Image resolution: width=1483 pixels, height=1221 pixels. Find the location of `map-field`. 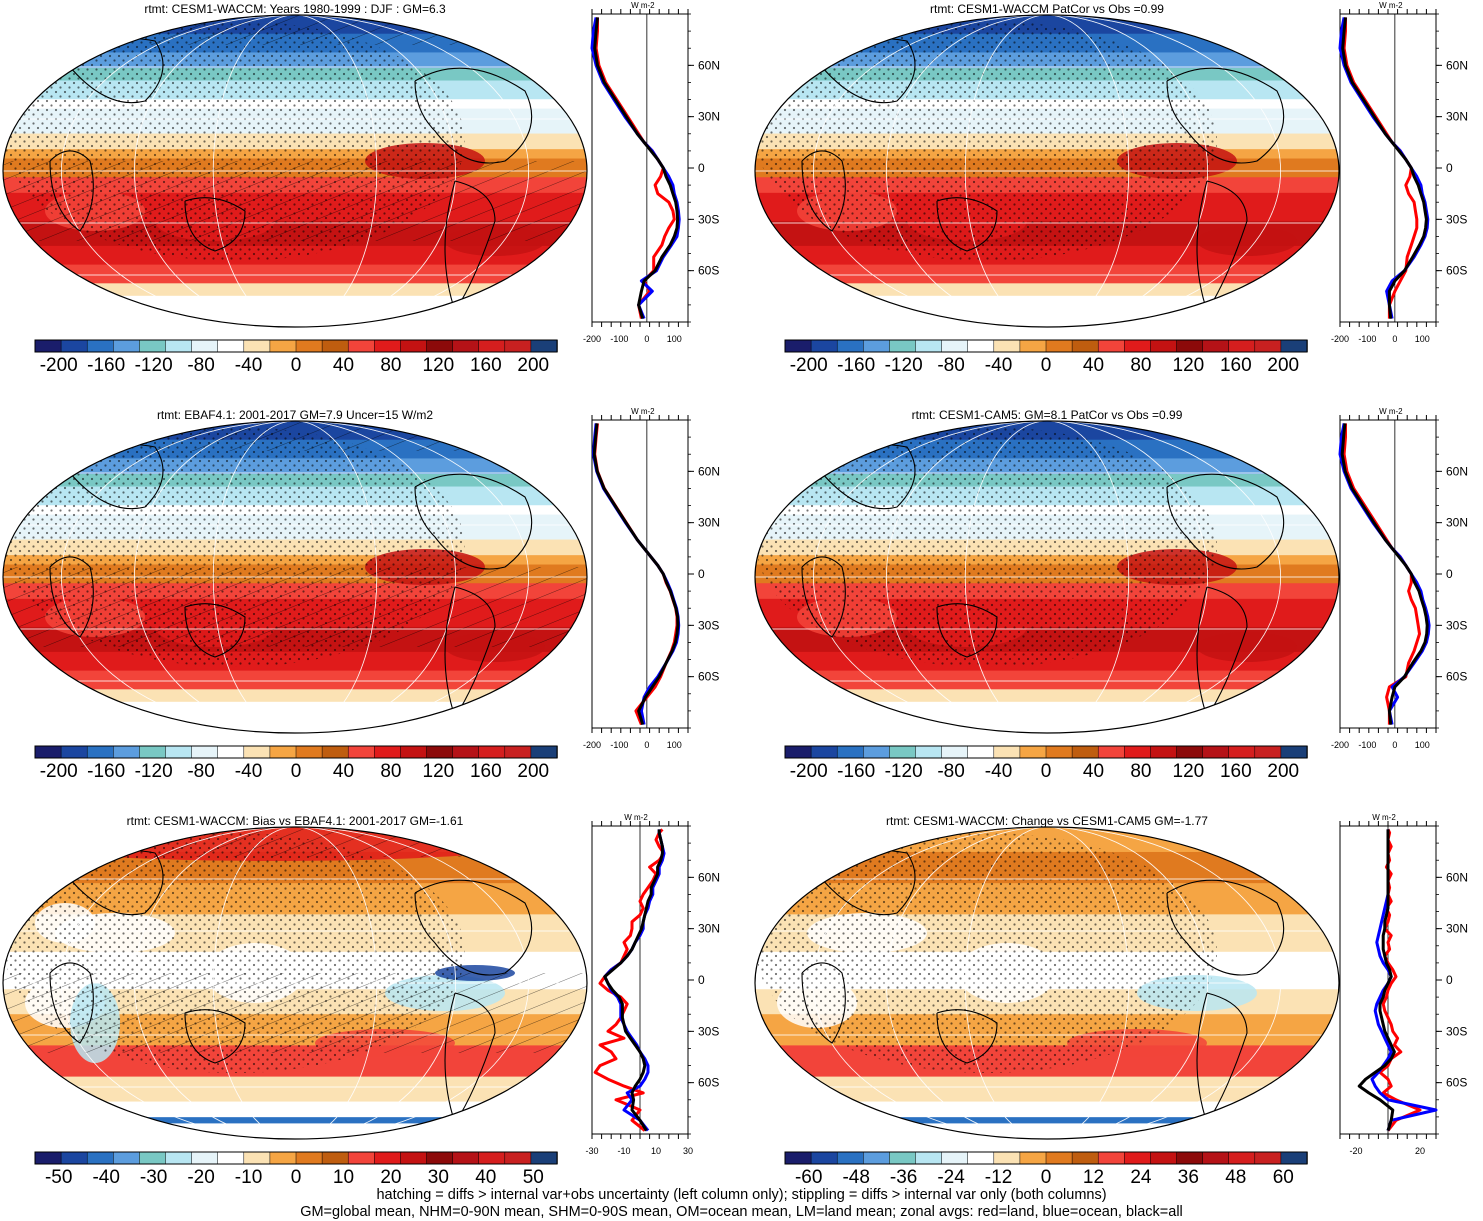

map-field is located at coordinates (1047, 171).